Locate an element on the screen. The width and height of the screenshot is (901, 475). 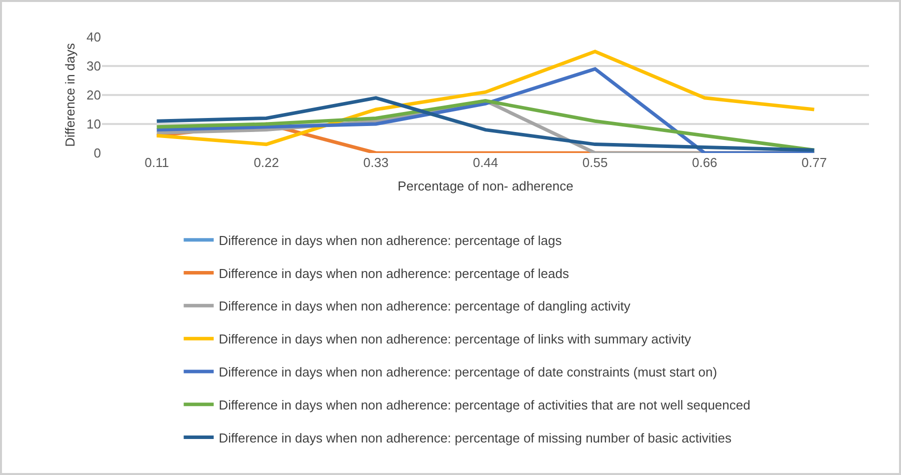
legend-label: Difference in days when non adherence: percentage of leads is located at coordinates (394, 273).